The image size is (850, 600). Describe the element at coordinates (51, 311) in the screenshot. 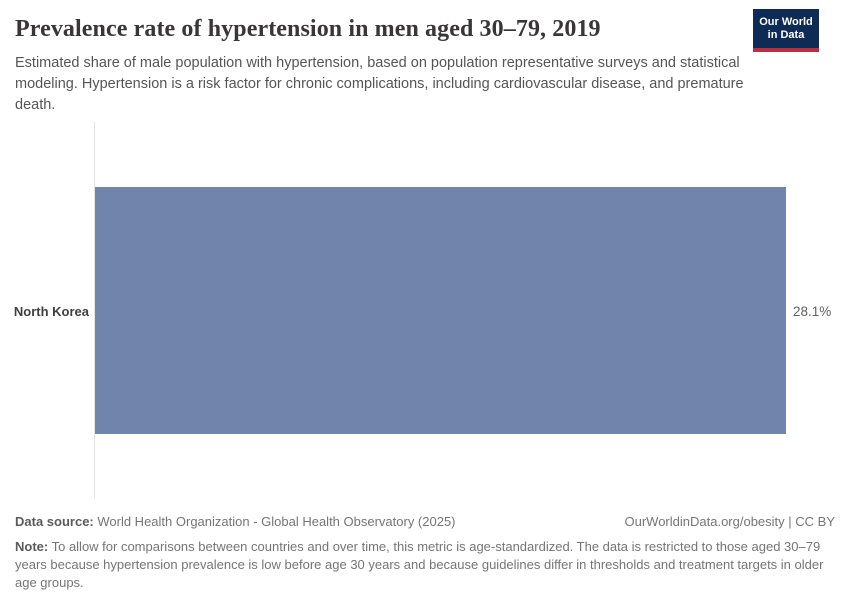

I see `bar-category-label: North Korea` at that location.